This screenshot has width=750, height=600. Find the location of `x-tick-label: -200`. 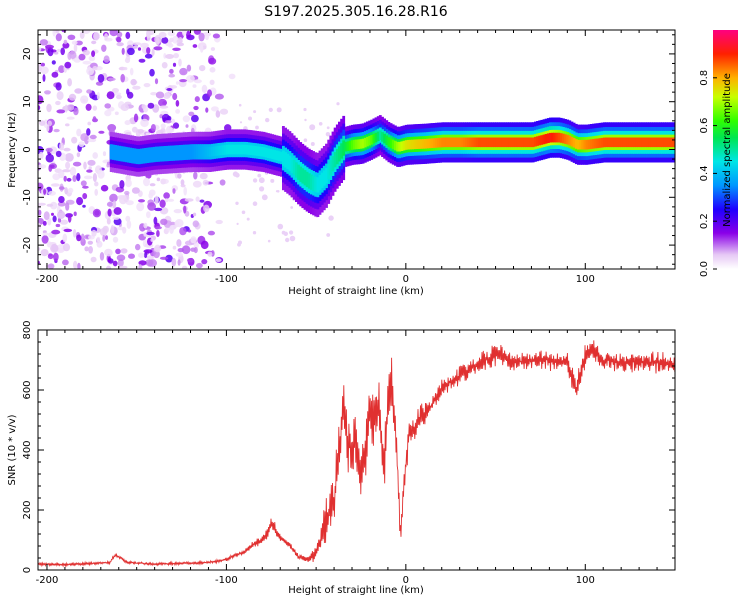

x-tick-label: -200 is located at coordinates (47, 580).